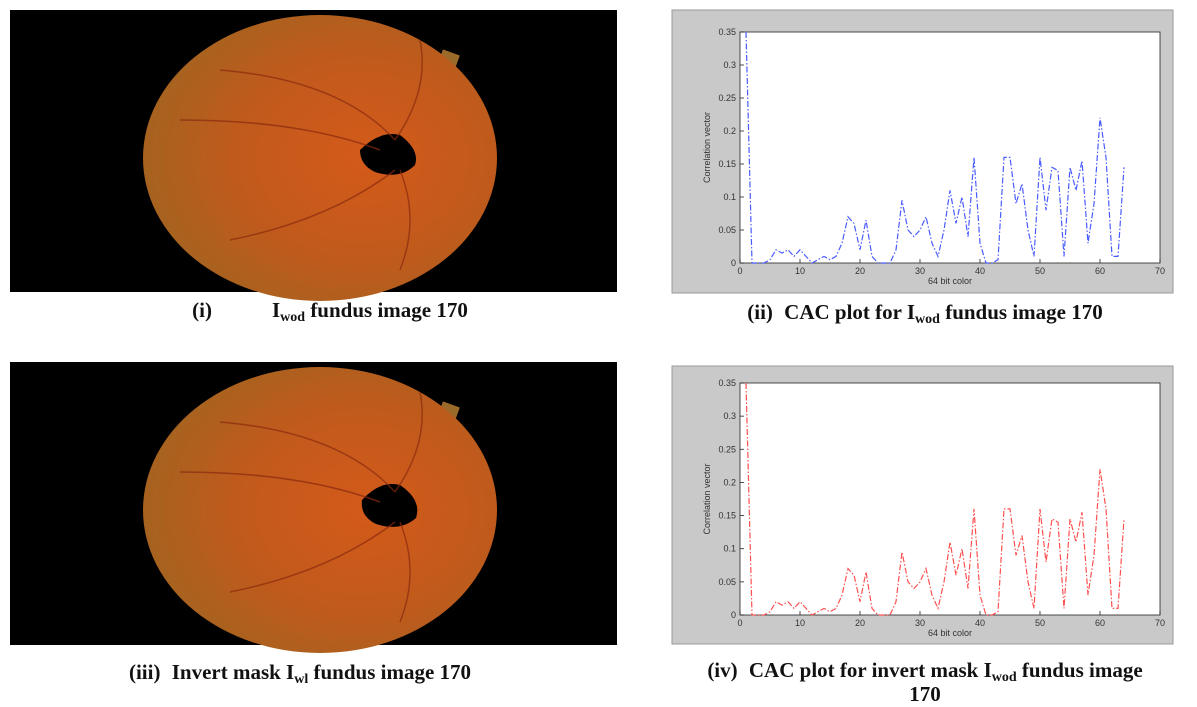 This screenshot has width=1197, height=707. I want to click on caption: (i) Iwod fundus image 170, so click(330, 311).